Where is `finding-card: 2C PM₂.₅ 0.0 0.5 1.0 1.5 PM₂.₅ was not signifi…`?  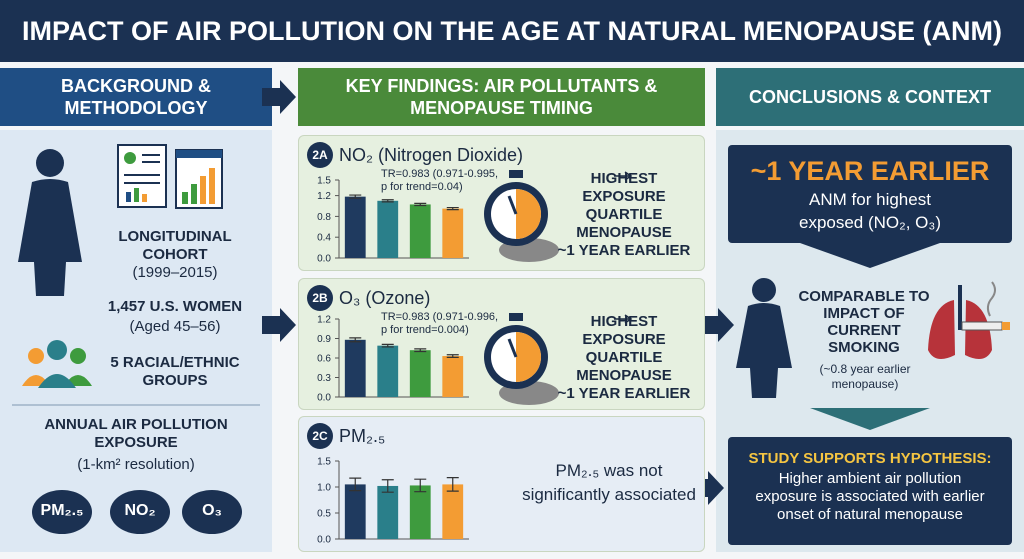 finding-card: 2C PM₂.₅ 0.0 0.5 1.0 1.5 PM₂.₅ was not signifi… is located at coordinates (501, 484).